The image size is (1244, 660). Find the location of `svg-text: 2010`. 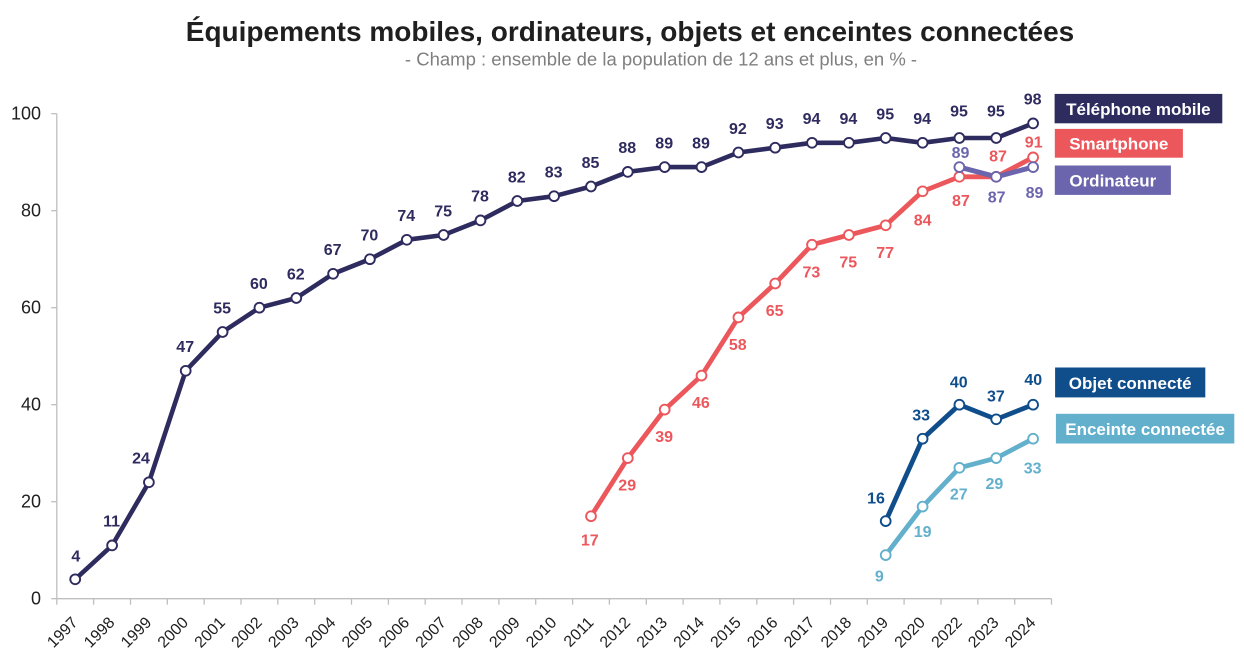

svg-text: 2010 is located at coordinates (541, 632).